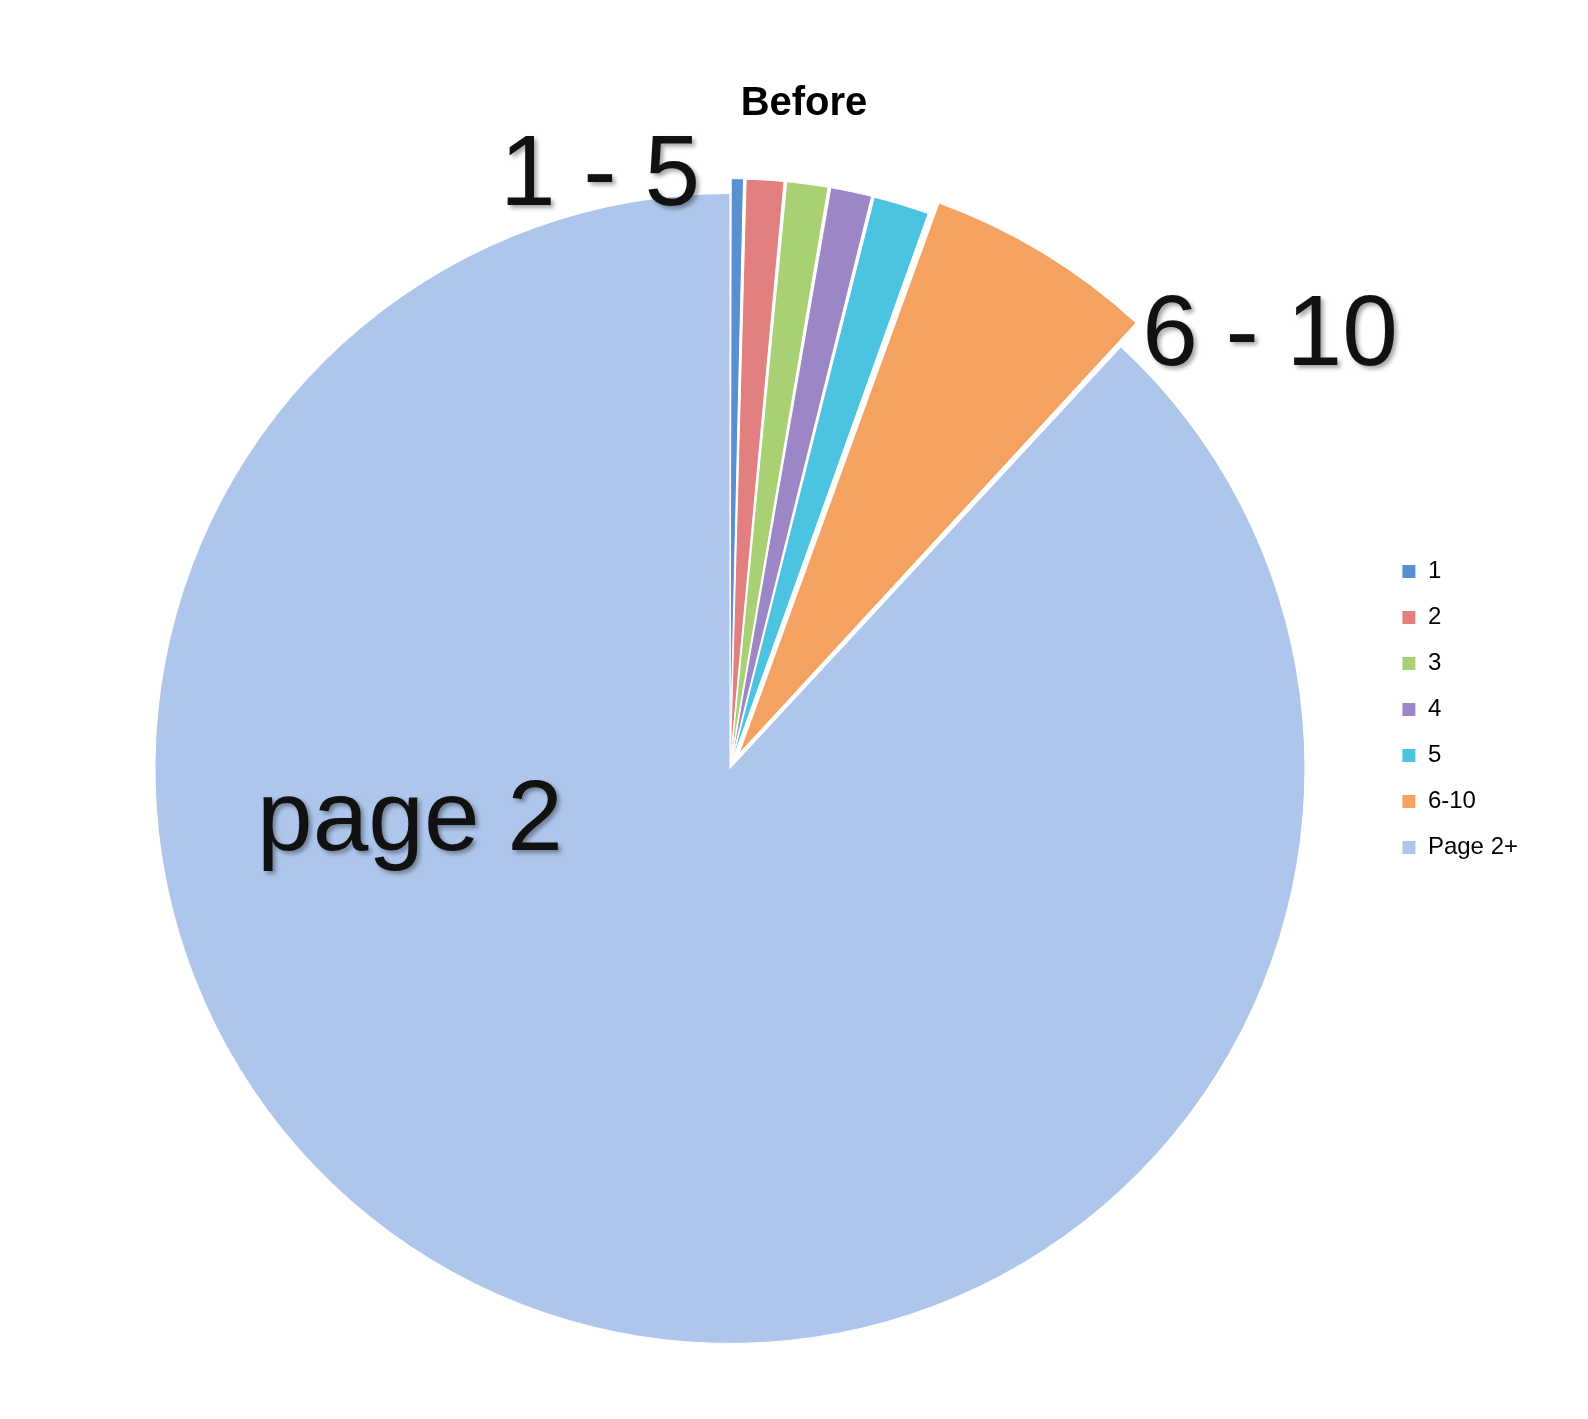  What do you see at coordinates (1434, 570) in the screenshot?
I see `legend-label: 1` at bounding box center [1434, 570].